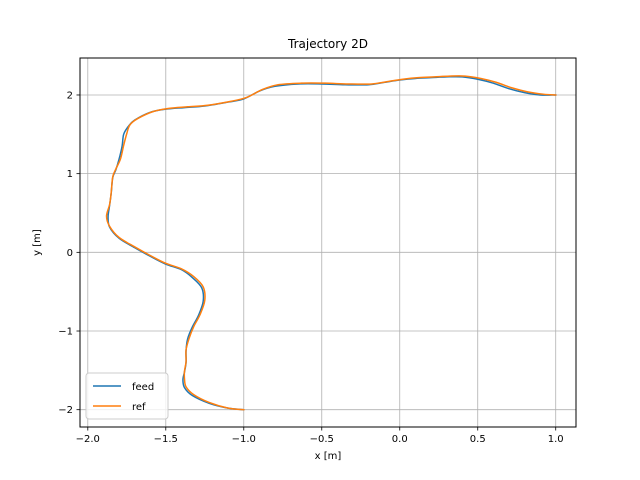 The height and width of the screenshot is (480, 640). I want to click on chart-title: Trajectory 2D, so click(327, 44).